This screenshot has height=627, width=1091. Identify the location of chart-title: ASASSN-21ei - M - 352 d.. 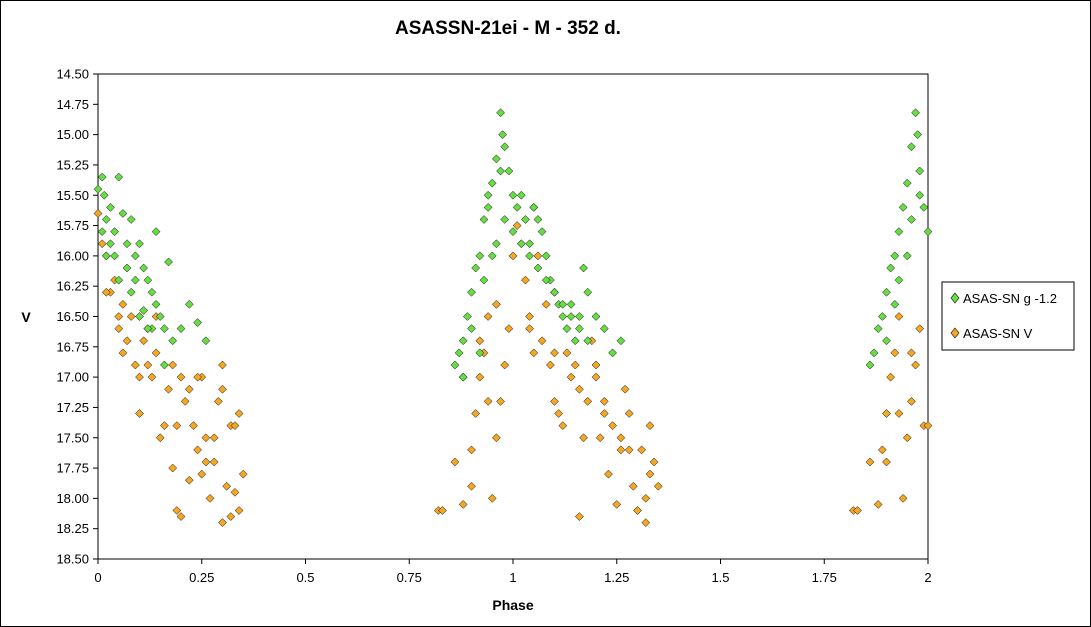
(508, 28).